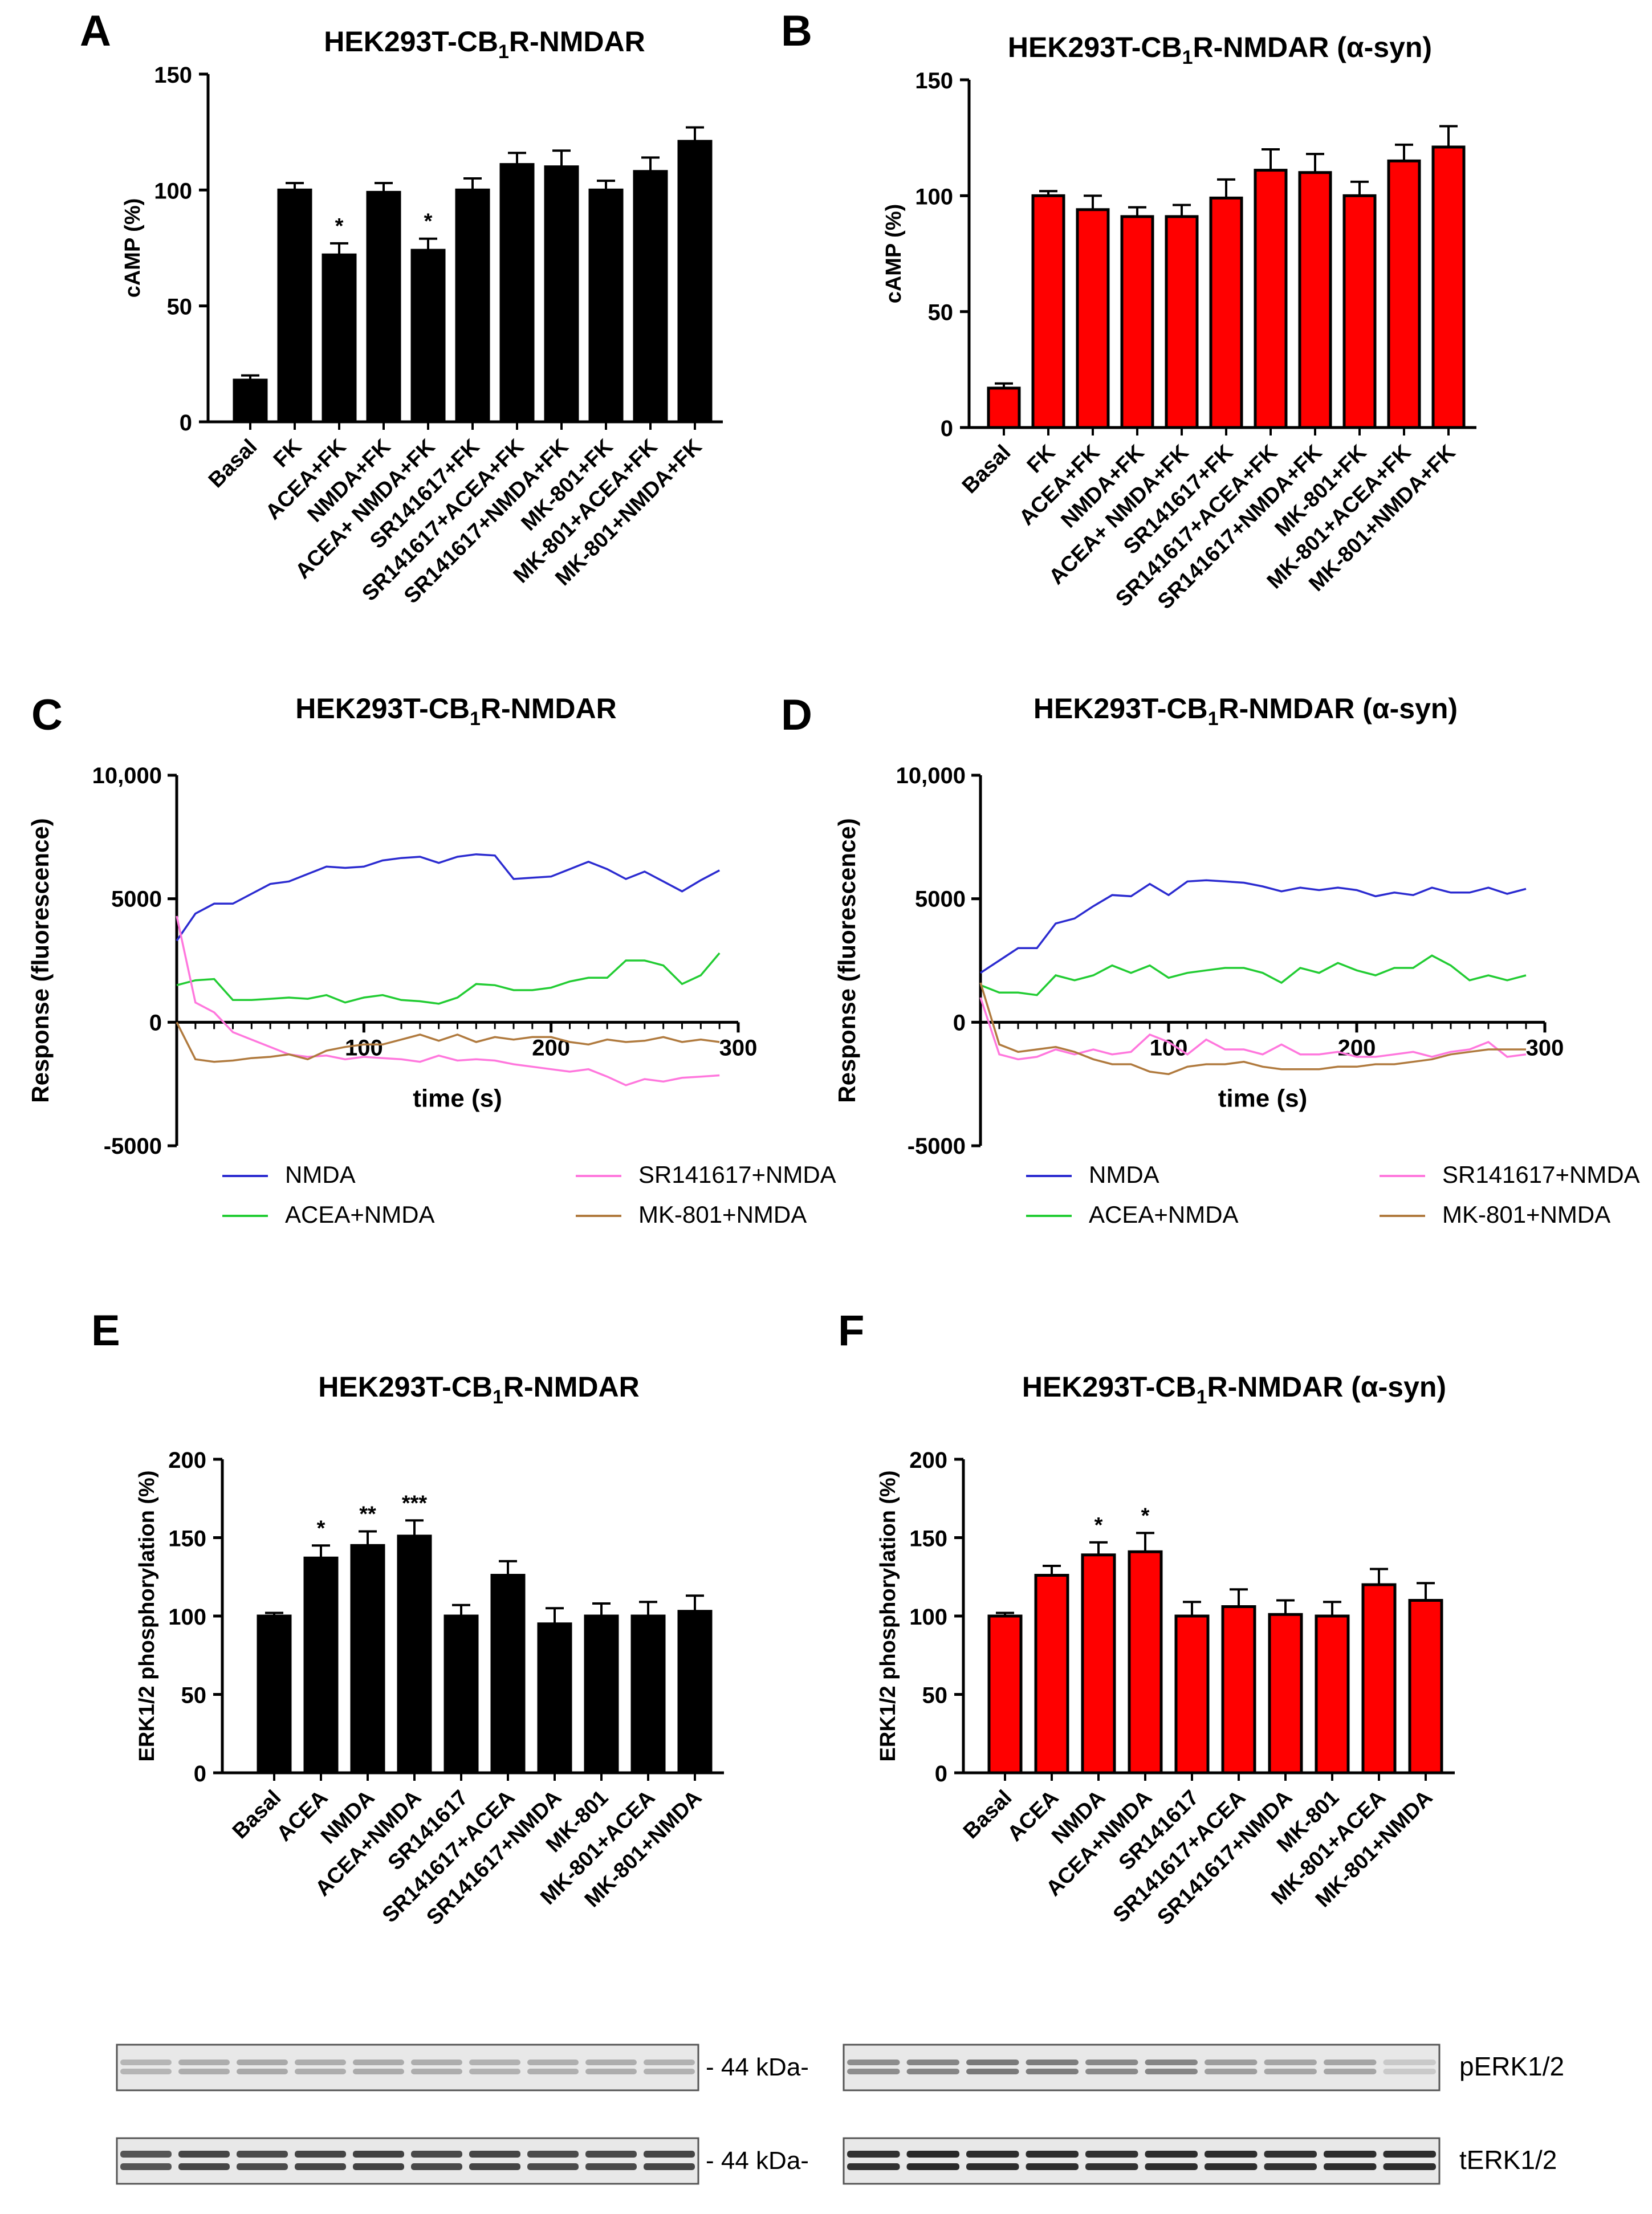 The image size is (1652, 2214). I want to click on y-axis-label: cAMP (%), so click(133, 248).